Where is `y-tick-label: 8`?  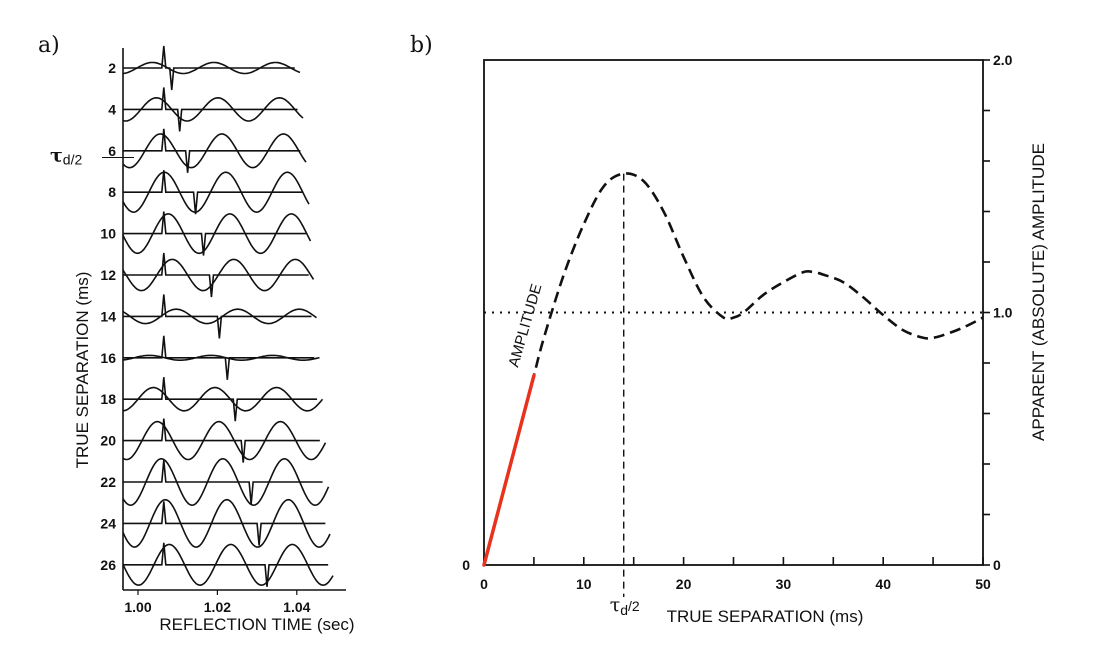 y-tick-label: 8 is located at coordinates (112, 192).